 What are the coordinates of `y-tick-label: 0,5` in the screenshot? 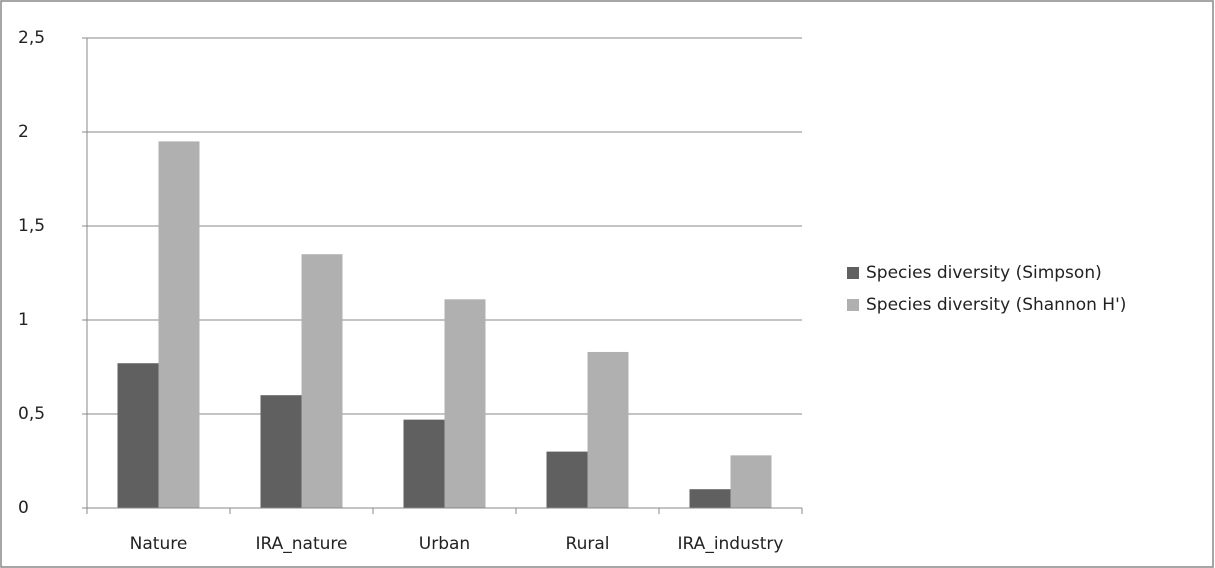 It's located at (31, 414).